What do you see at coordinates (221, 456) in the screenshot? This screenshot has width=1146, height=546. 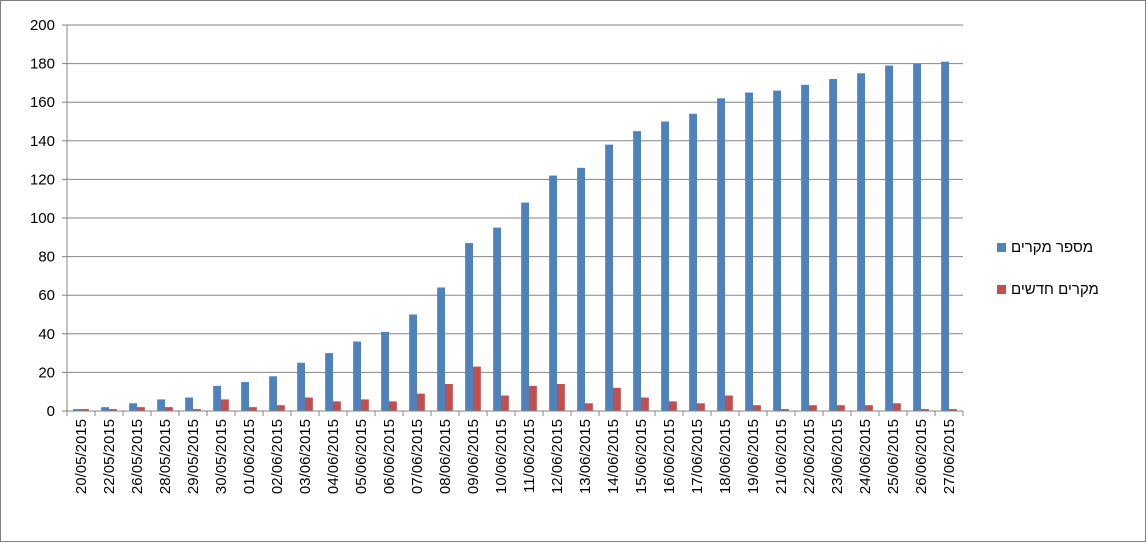 I see `x-tick-label: 30/05/2015` at bounding box center [221, 456].